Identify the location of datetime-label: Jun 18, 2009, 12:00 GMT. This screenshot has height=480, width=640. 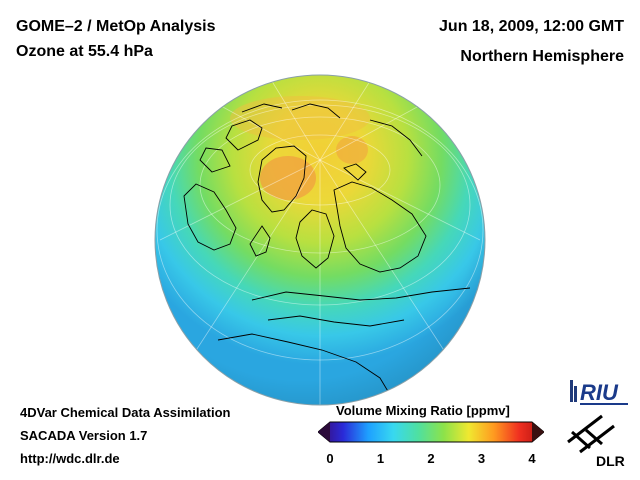
(531, 26).